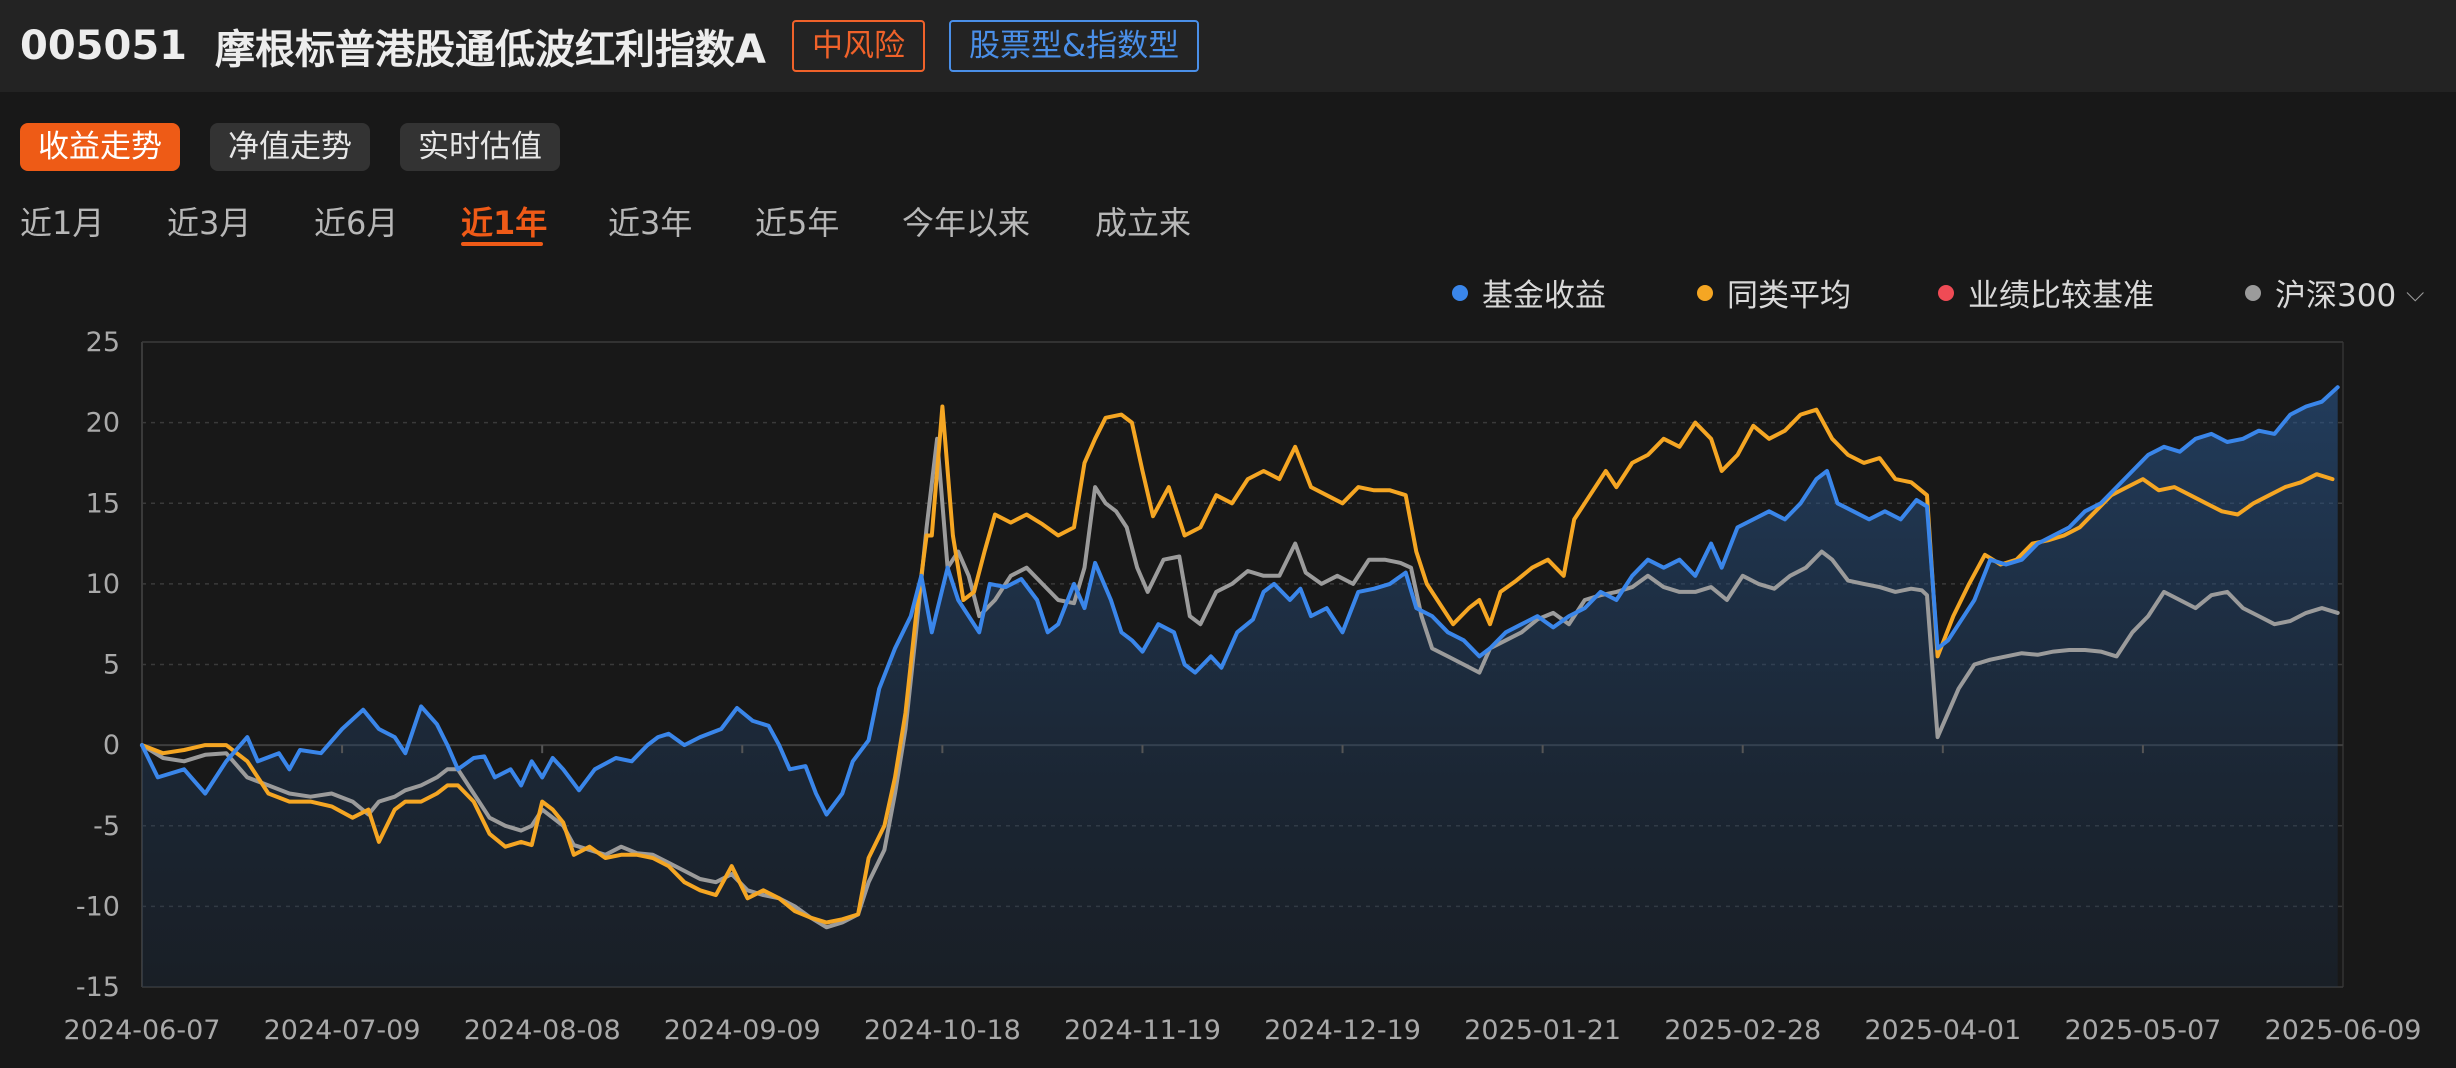  I want to click on x-tick-label: 2025-05-07, so click(2142, 1030).